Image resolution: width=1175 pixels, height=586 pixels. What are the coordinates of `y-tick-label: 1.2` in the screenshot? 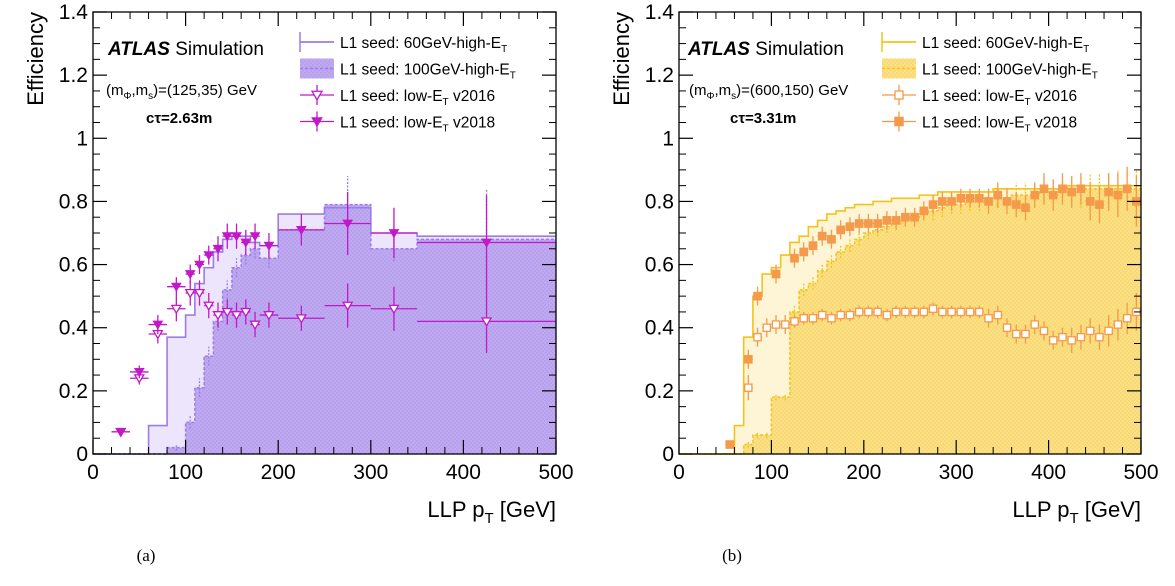 It's located at (73, 75).